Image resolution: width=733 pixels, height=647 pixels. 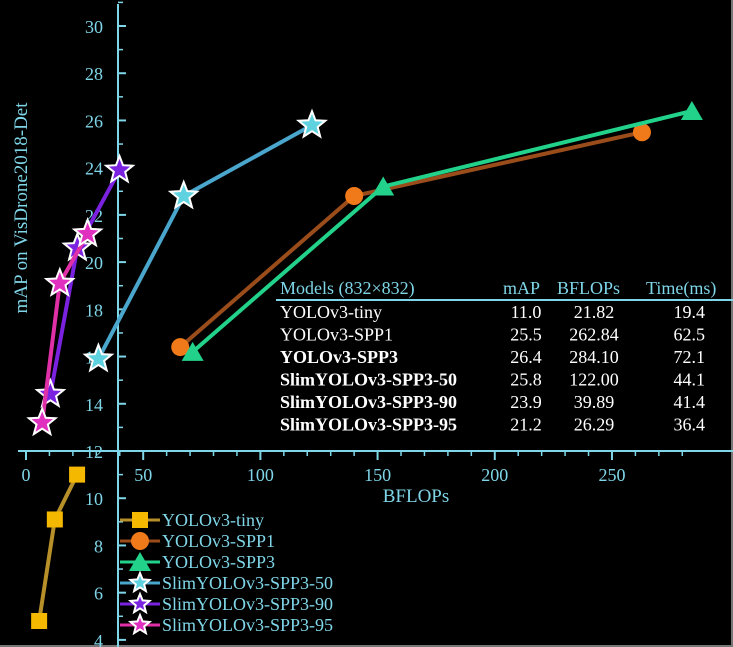 What do you see at coordinates (594, 312) in the screenshot?
I see `table-cell-bflops: 21.82` at bounding box center [594, 312].